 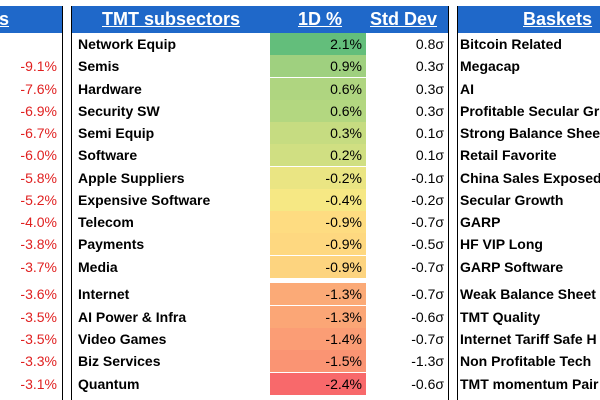 I want to click on oned-value: -2.4%, so click(x=343, y=384).